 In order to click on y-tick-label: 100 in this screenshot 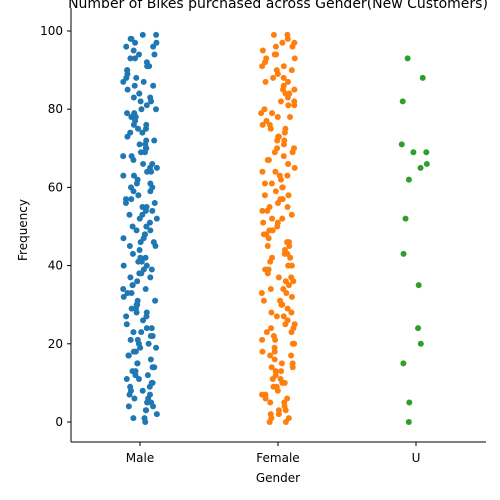, I will do `click(51, 31)`.